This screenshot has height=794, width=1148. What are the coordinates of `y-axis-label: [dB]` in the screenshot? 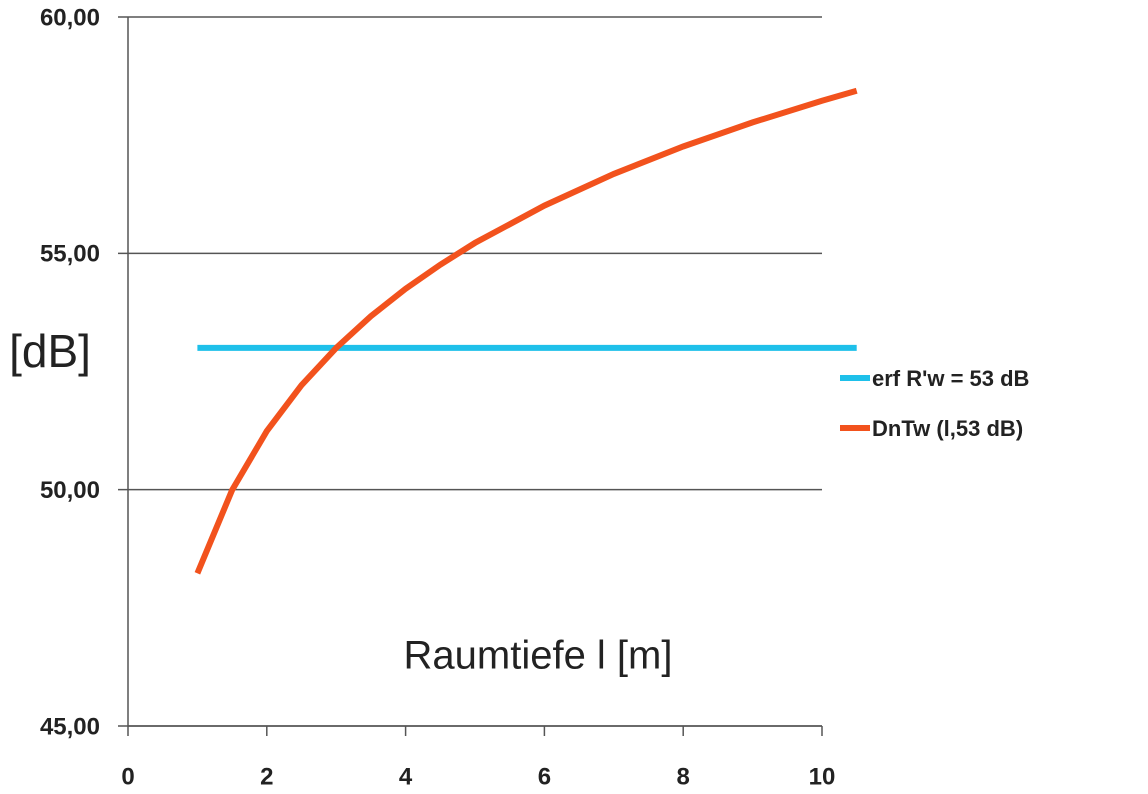 It's located at (50, 351).